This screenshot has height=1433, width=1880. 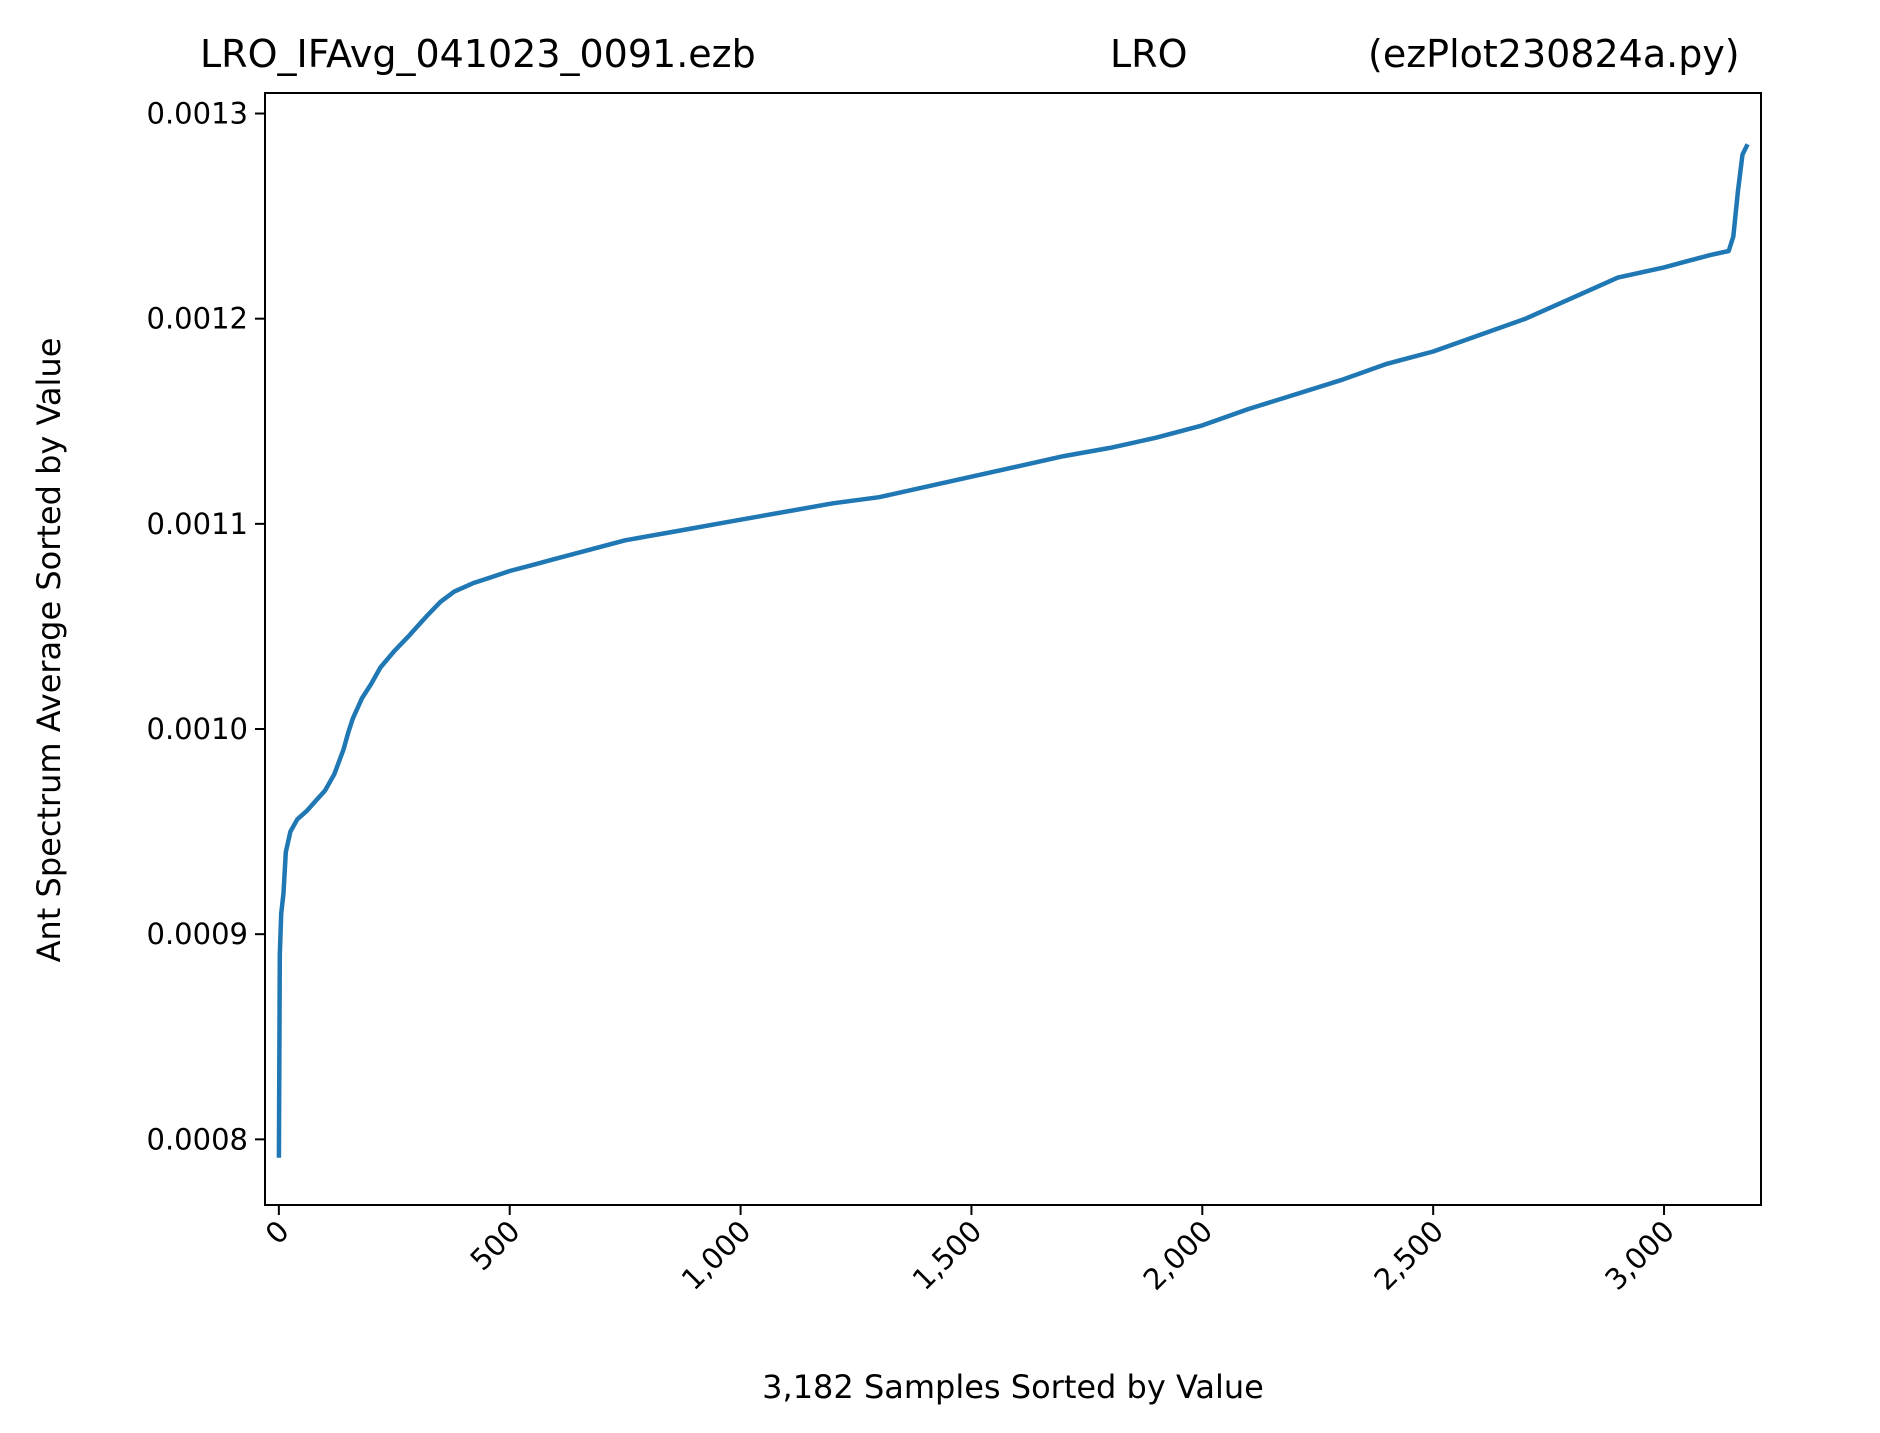 What do you see at coordinates (1554, 54) in the screenshot?
I see `chart-title-right: (ezPlot230824a.py)` at bounding box center [1554, 54].